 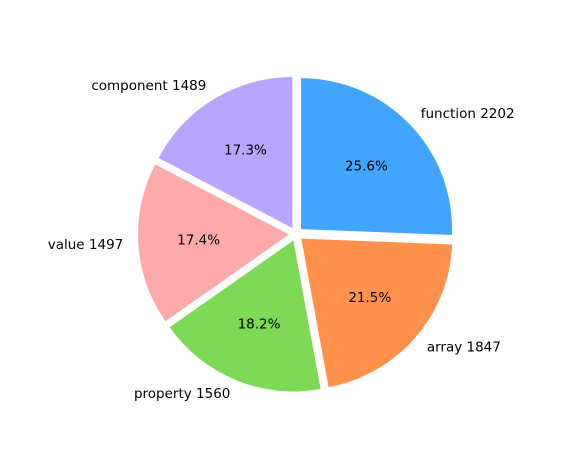 I want to click on pie-category-label-component: component 1489, so click(x=148, y=86).